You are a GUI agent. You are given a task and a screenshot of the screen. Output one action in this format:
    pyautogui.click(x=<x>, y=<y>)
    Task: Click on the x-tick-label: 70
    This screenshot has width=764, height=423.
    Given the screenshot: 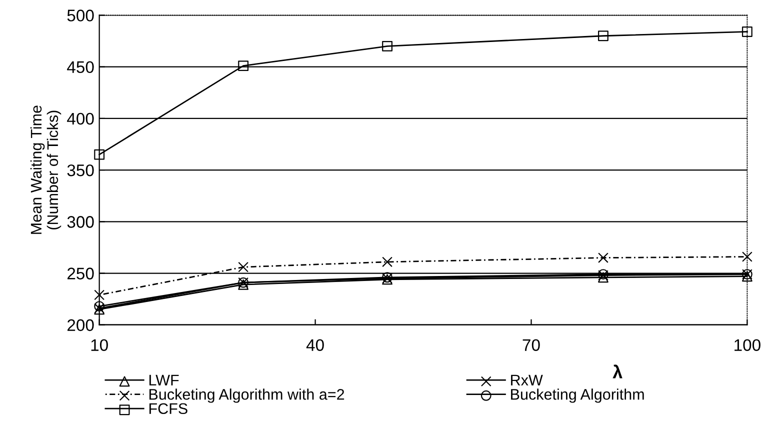 What is the action you would take?
    pyautogui.click(x=531, y=345)
    